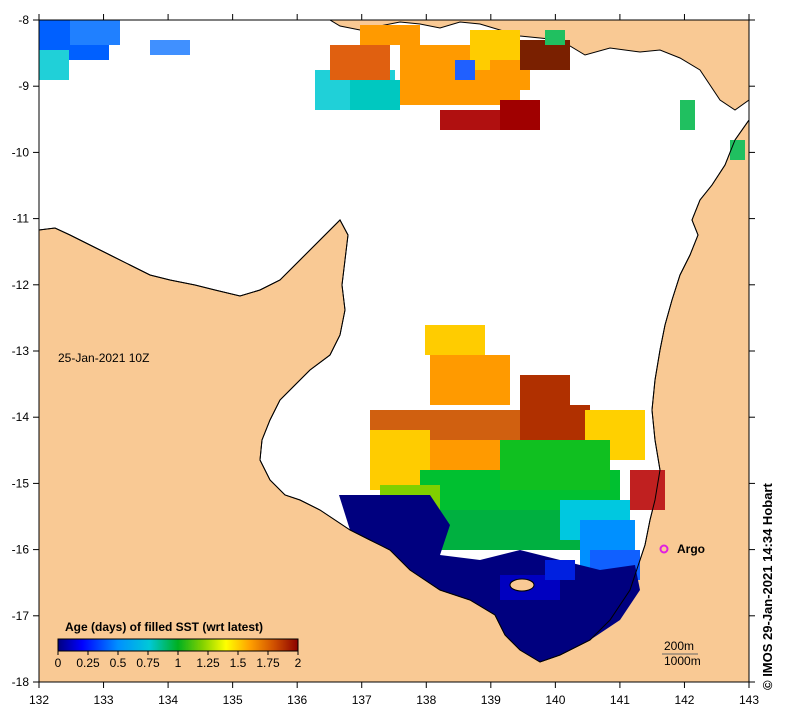 This screenshot has width=791, height=716. I want to click on legend-tick-label: 0.5, so click(118, 663).